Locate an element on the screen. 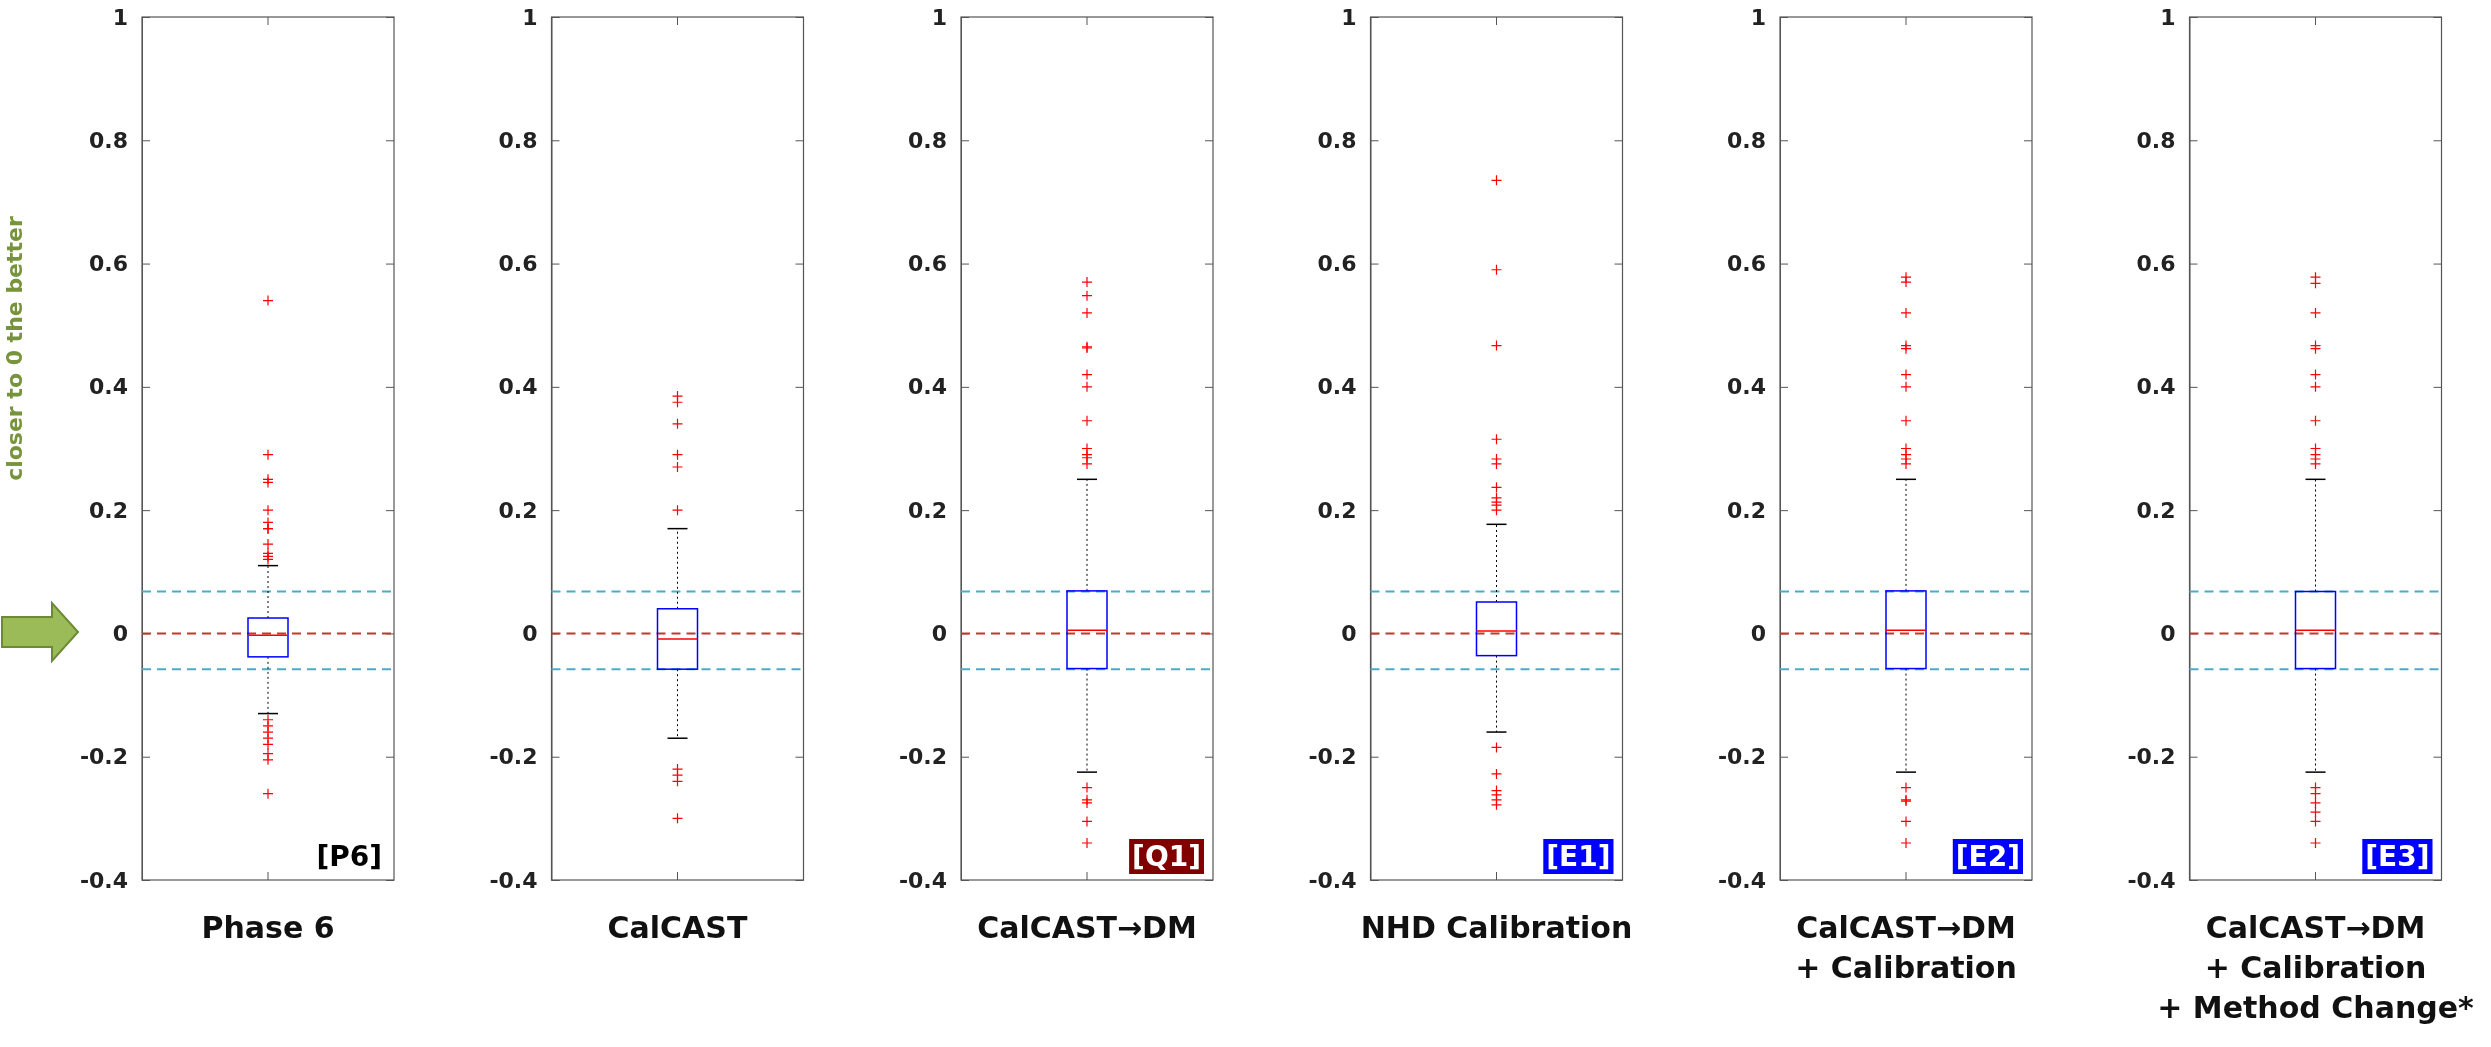 This screenshot has height=1047, width=2491. annotation: [E3] is located at coordinates (2397, 856).